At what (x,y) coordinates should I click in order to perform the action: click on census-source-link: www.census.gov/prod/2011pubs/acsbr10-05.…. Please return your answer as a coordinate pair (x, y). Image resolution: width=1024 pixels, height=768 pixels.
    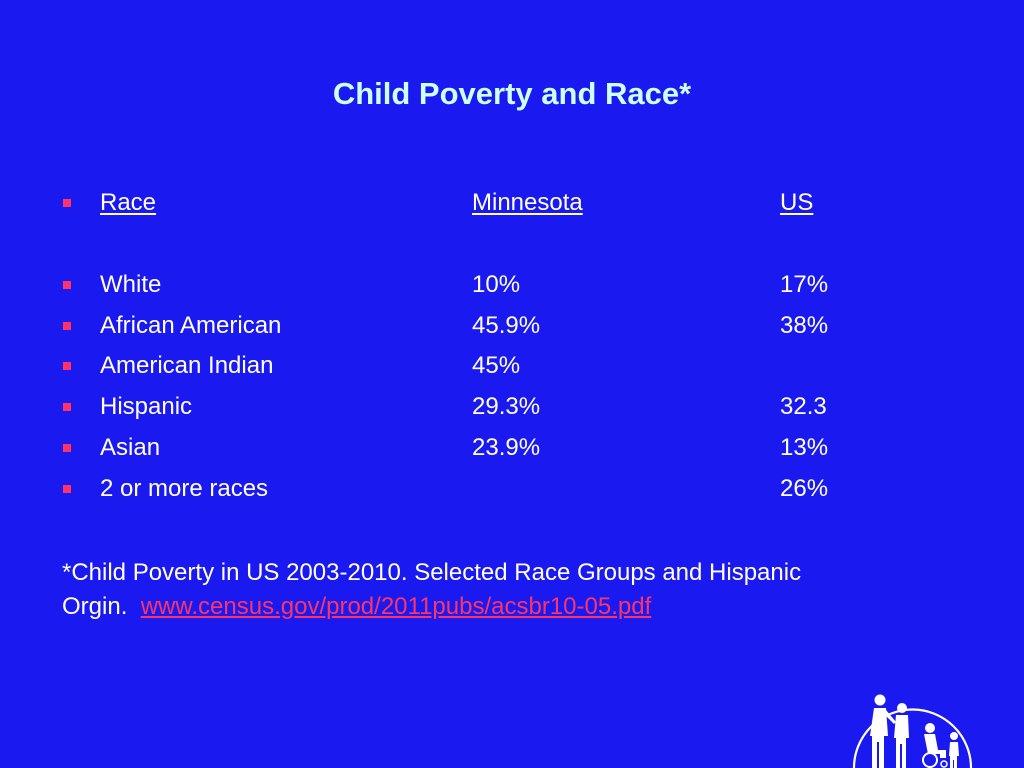
    Looking at the image, I should click on (396, 606).